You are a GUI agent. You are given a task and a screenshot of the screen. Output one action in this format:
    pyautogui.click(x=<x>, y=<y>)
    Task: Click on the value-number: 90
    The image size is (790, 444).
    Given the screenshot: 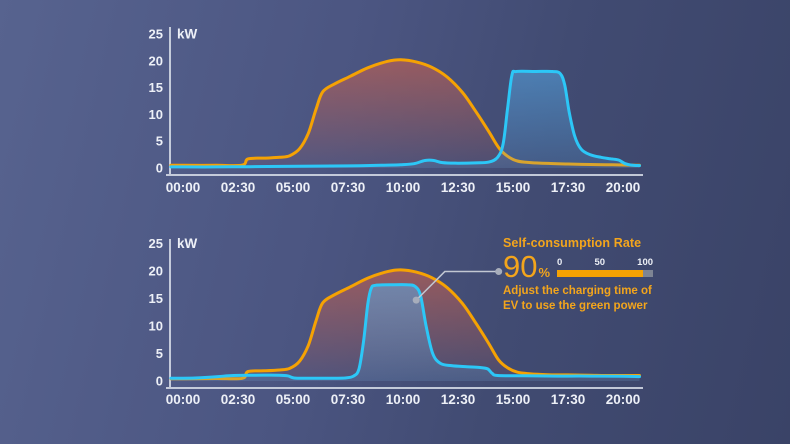 What is the action you would take?
    pyautogui.click(x=520, y=266)
    